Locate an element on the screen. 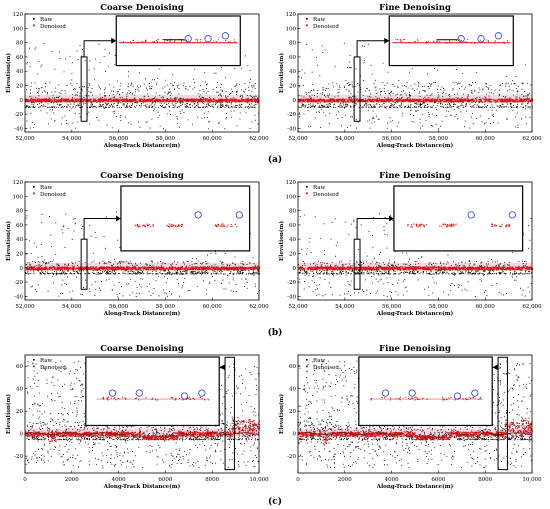 This screenshot has height=509, width=550. plot-frame is located at coordinates (142, 73).